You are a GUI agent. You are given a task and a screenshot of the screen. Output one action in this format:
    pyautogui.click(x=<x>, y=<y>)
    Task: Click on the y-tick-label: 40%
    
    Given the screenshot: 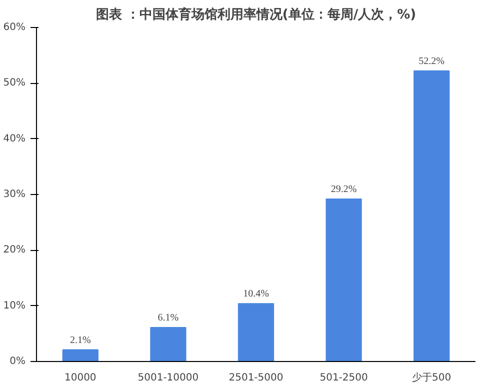 What is the action you would take?
    pyautogui.click(x=14, y=138)
    